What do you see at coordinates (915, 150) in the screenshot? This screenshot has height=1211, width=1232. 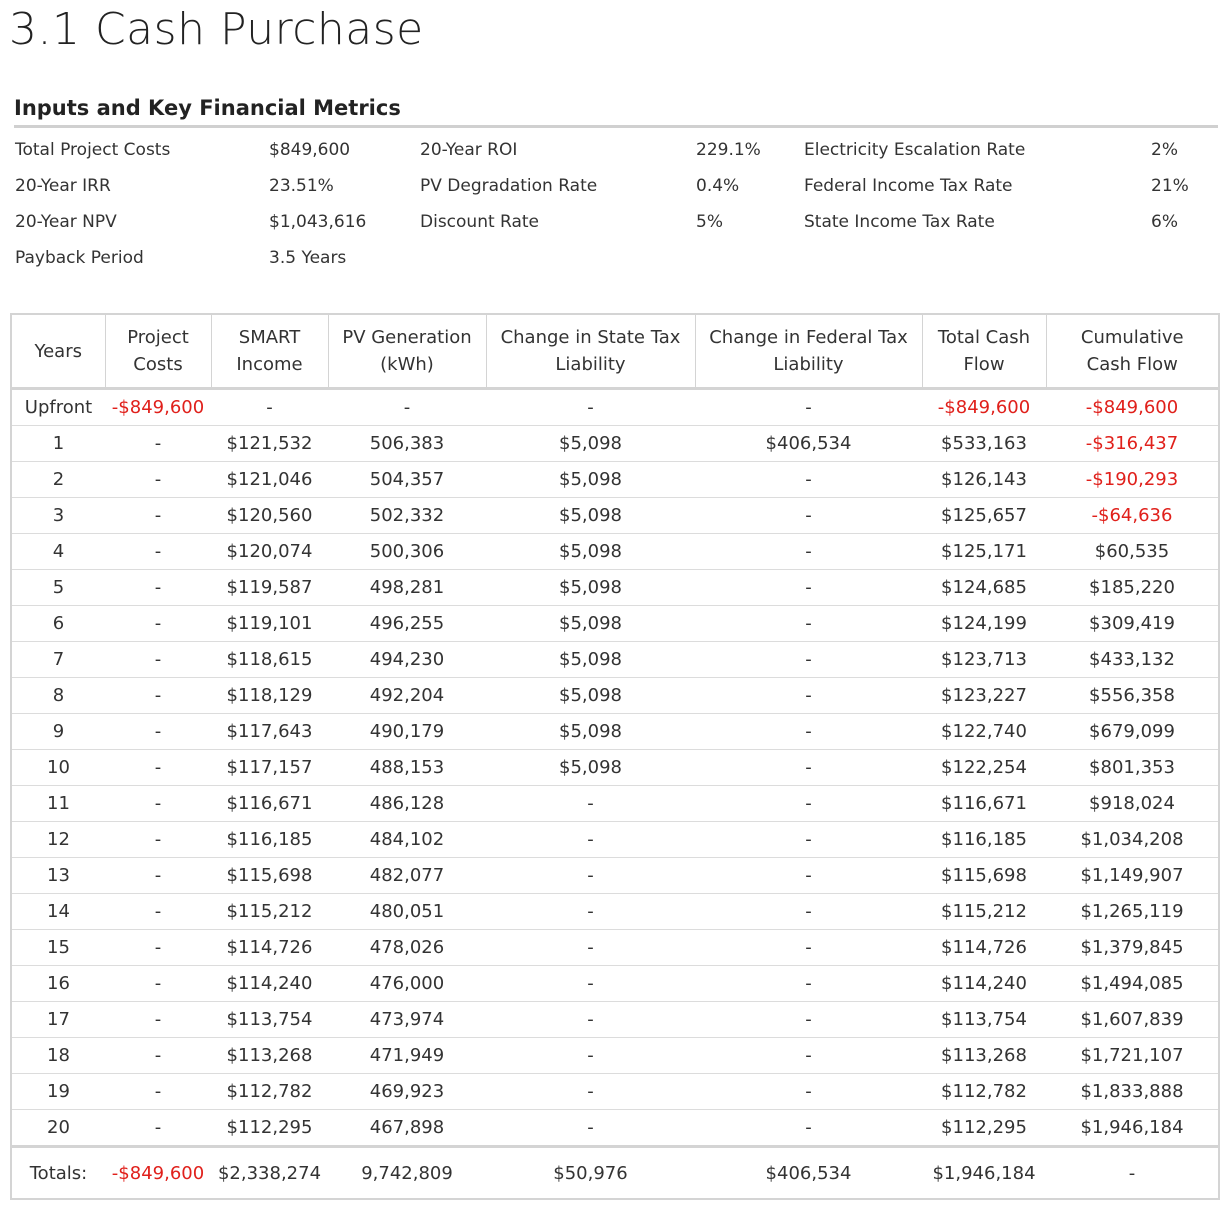 I see `metric-label: Electricity Escalation Rate` at bounding box center [915, 150].